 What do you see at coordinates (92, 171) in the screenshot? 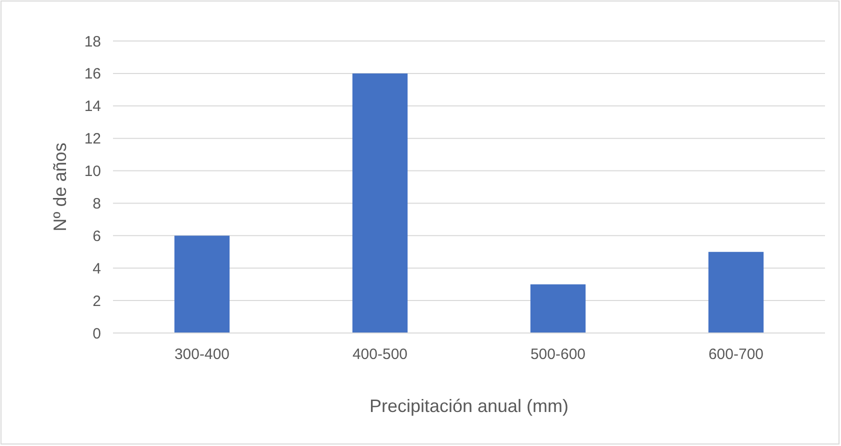
I see `y-tick-label: 10` at bounding box center [92, 171].